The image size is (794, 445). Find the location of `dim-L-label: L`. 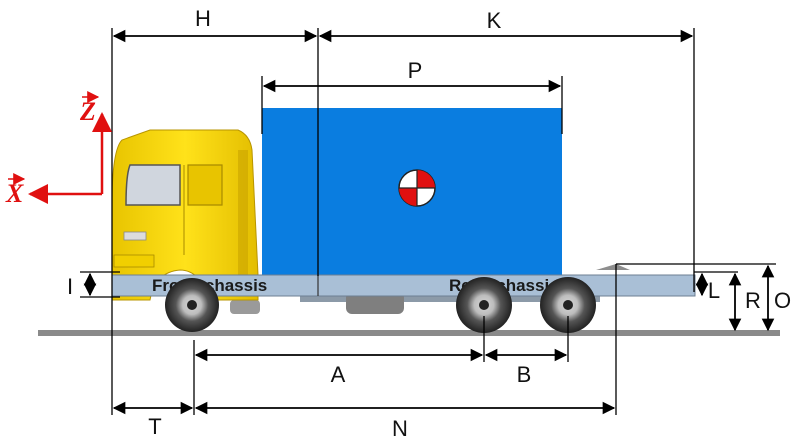

dim-L-label: L is located at coordinates (714, 290).